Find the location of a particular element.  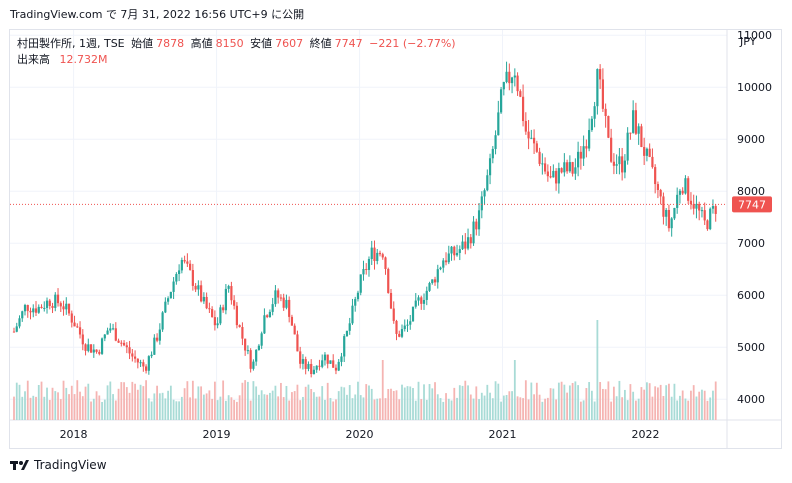

y-tick-label: 4000 is located at coordinates (751, 399).